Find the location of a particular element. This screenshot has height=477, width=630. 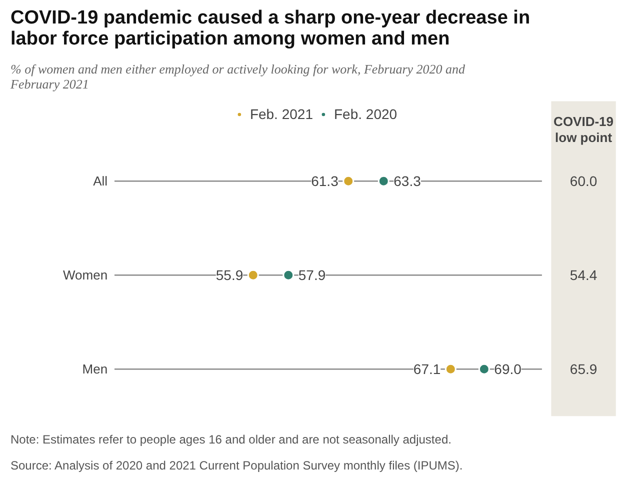

text: 54.4 is located at coordinates (584, 275).